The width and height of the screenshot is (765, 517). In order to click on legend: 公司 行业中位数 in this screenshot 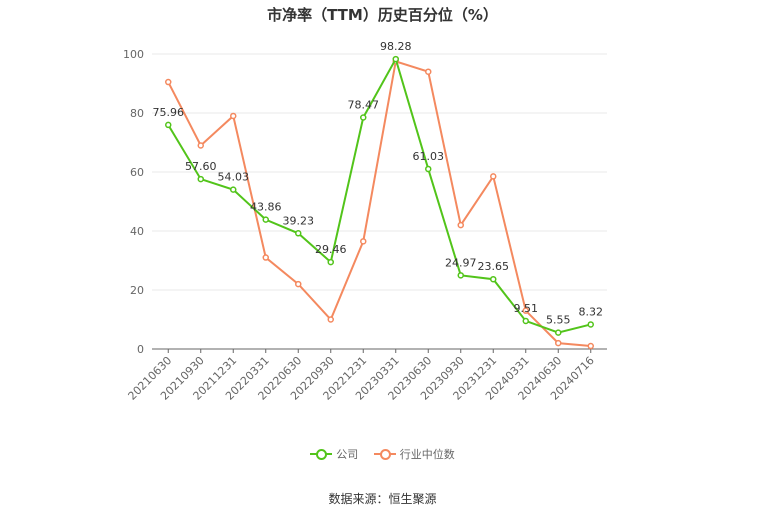, I will do `click(382, 454)`.